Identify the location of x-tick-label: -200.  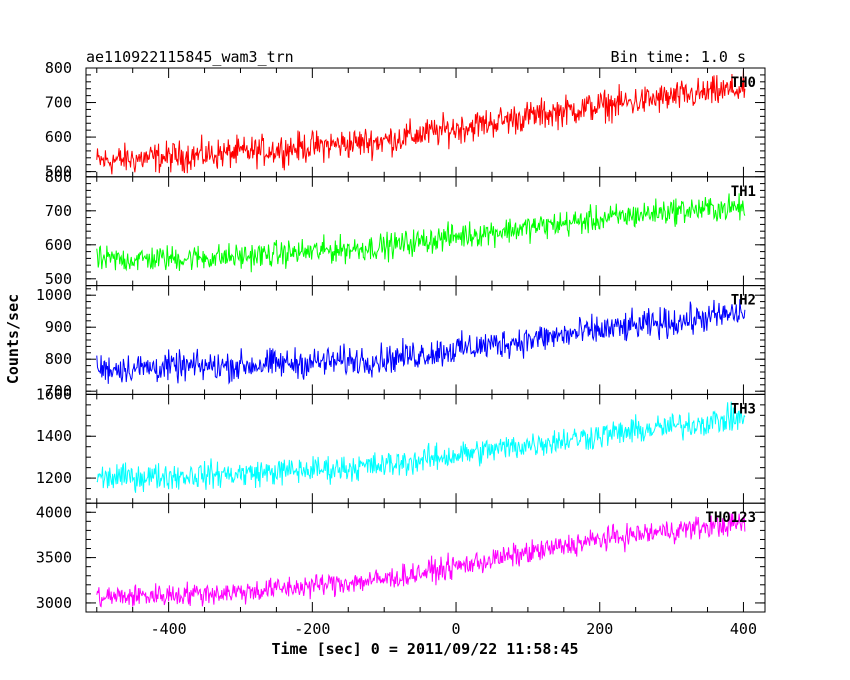
(312, 629).